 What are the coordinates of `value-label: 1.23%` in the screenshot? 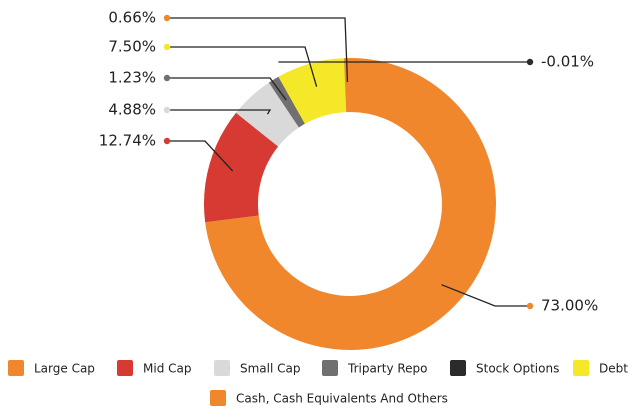 It's located at (132, 78).